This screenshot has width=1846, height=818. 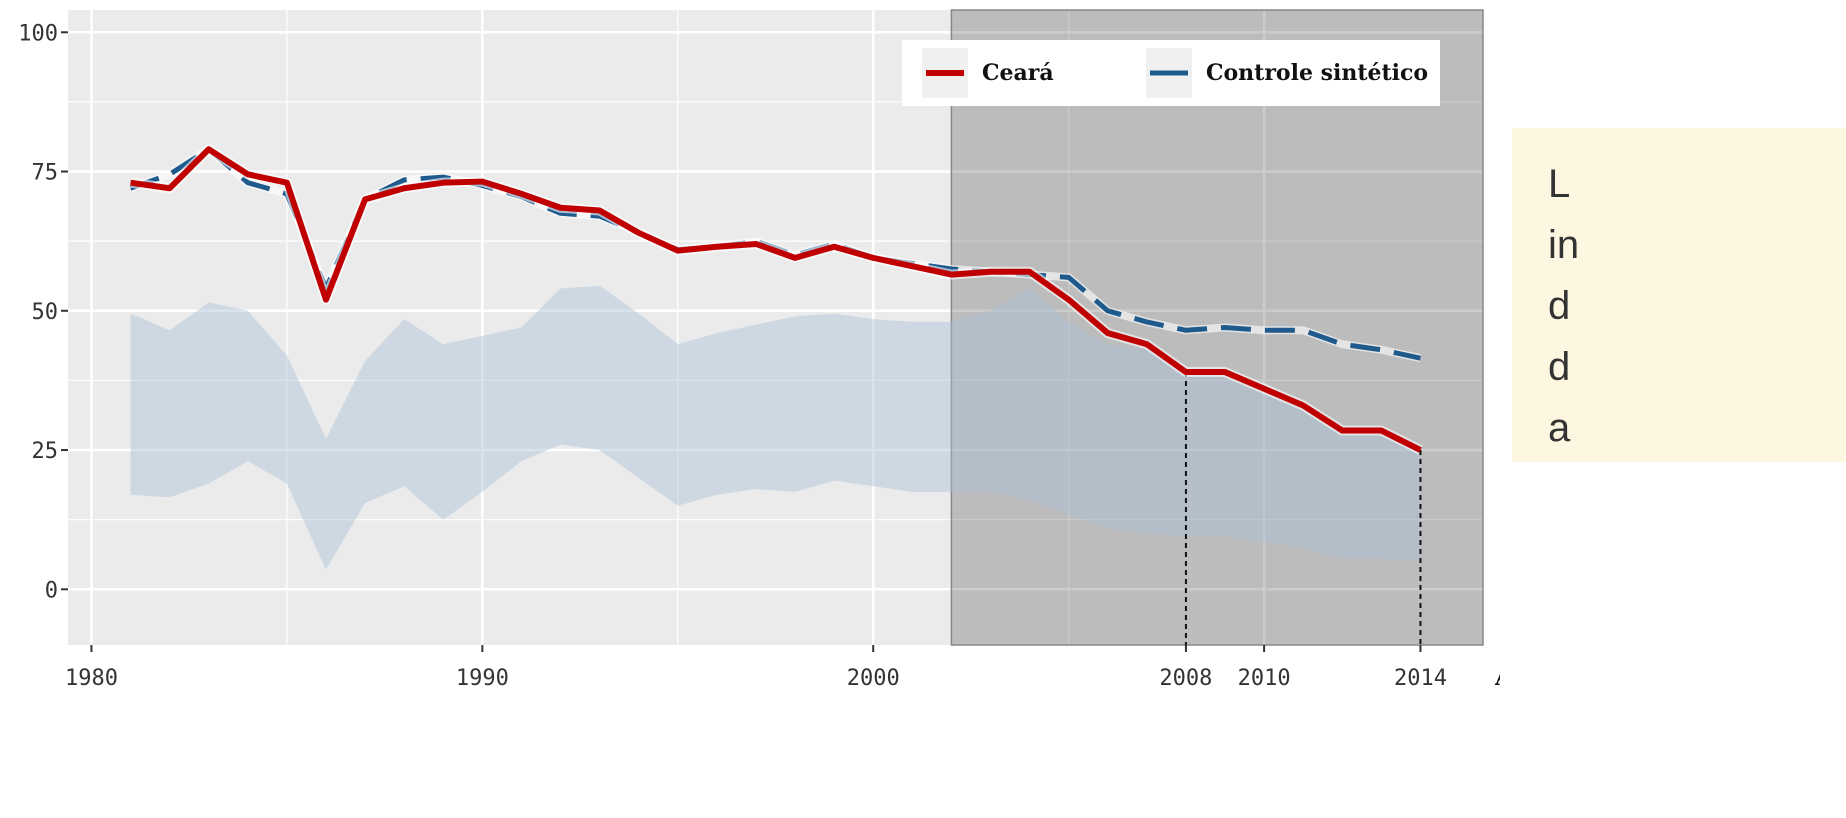 What do you see at coordinates (91, 678) in the screenshot?
I see `x-tick-label: 1980` at bounding box center [91, 678].